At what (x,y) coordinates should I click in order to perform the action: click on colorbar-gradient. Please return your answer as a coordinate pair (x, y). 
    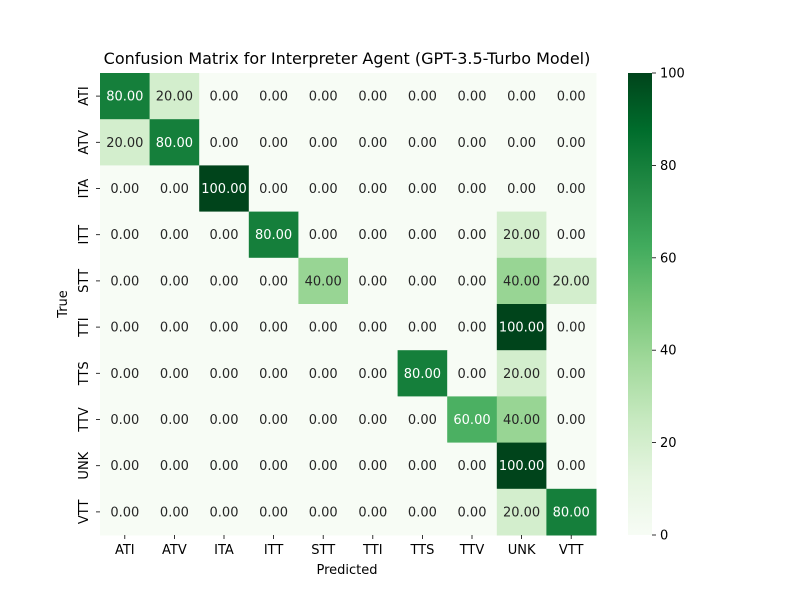
    Looking at the image, I should click on (640, 304).